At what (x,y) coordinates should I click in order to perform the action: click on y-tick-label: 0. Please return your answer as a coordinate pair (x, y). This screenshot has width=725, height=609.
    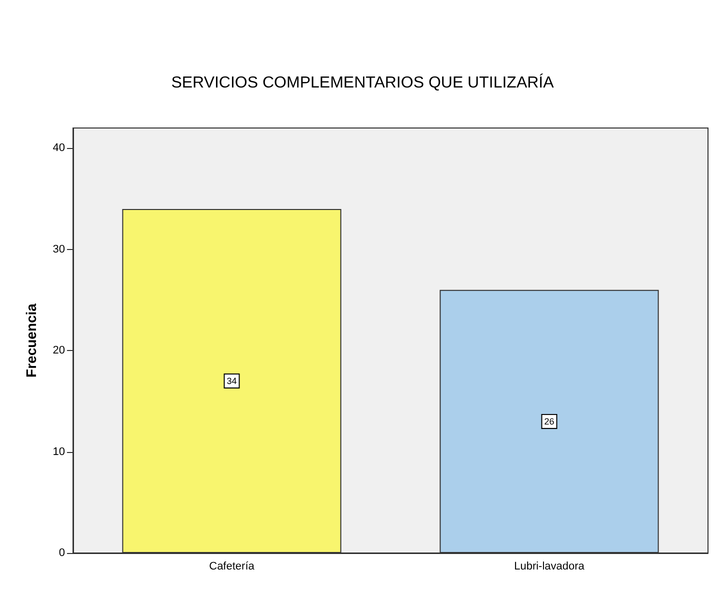
    Looking at the image, I should click on (61, 553).